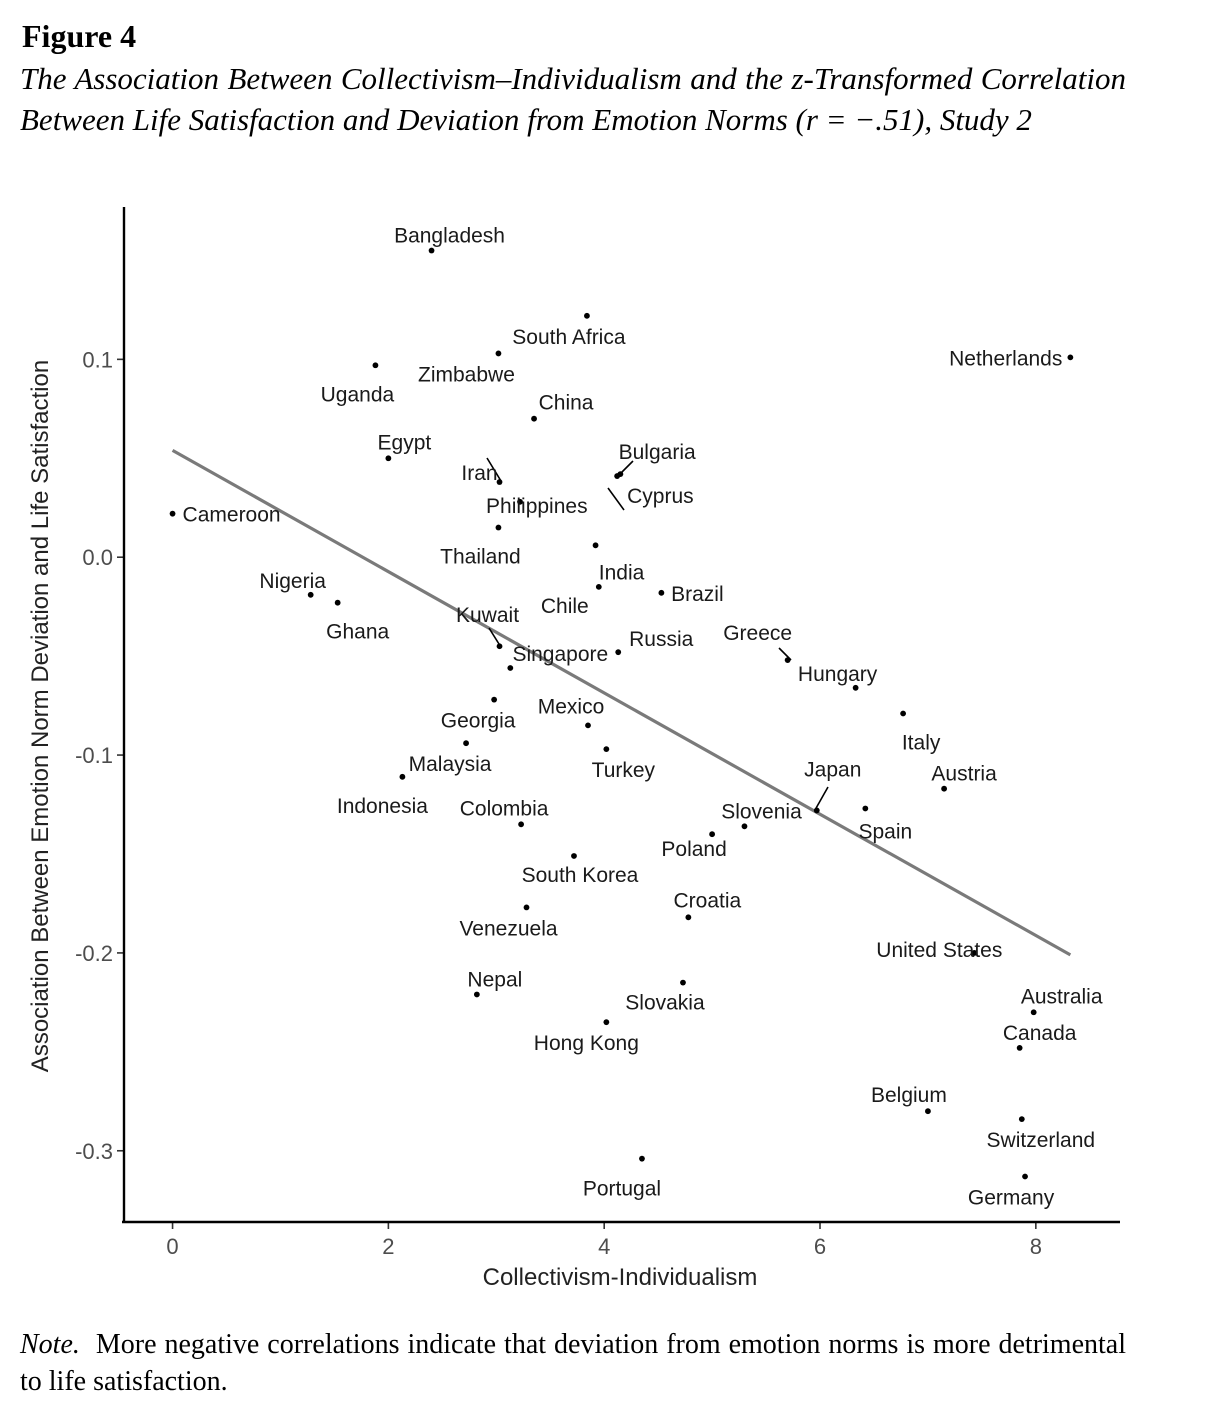  Describe the element at coordinates (97, 557) in the screenshot. I see `y-tick-label: 0.0` at that location.